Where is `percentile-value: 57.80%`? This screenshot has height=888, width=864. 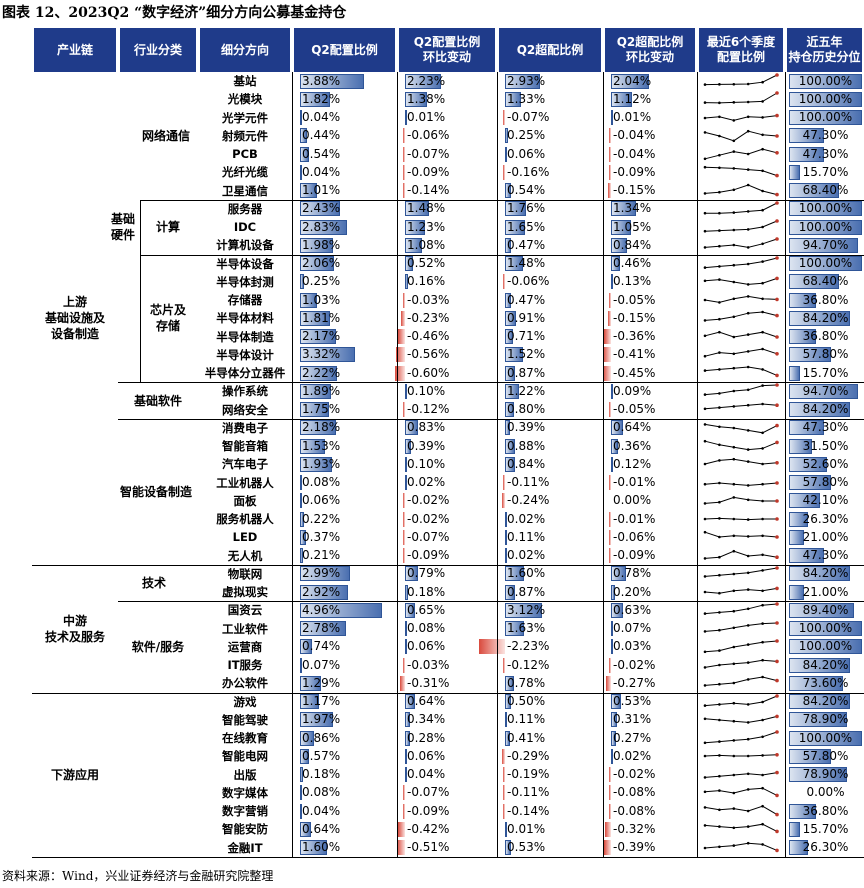
percentile-value: 57.80% is located at coordinates (825, 354).